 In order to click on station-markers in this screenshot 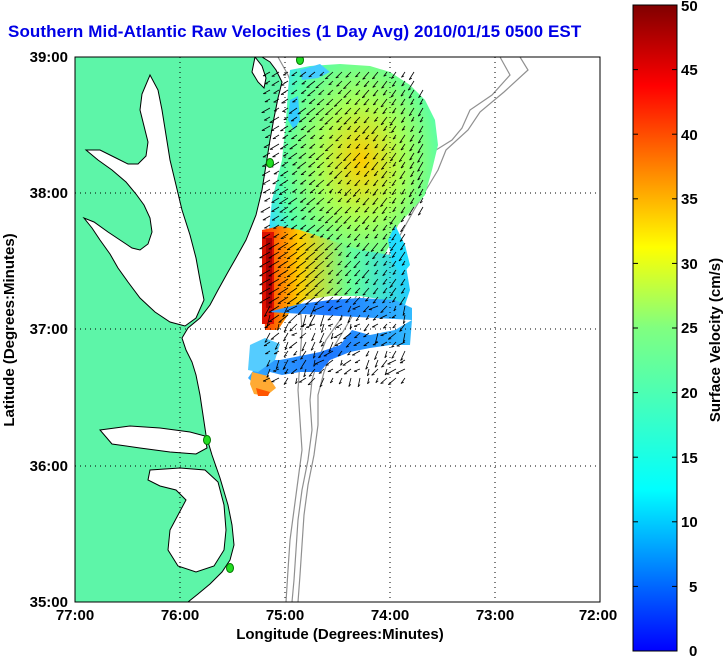, I will do `click(253, 315)`.